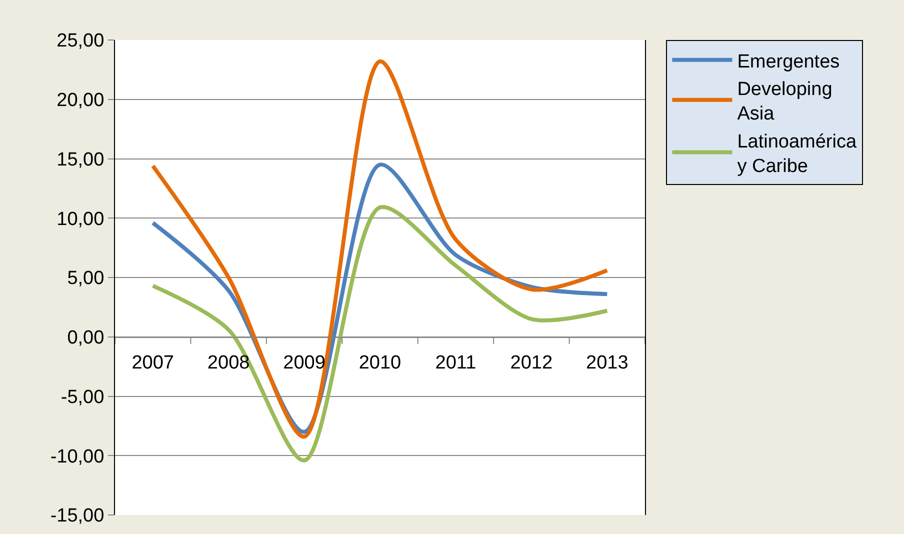  Describe the element at coordinates (380, 363) in the screenshot. I see `x-tick-label: 2010` at that location.